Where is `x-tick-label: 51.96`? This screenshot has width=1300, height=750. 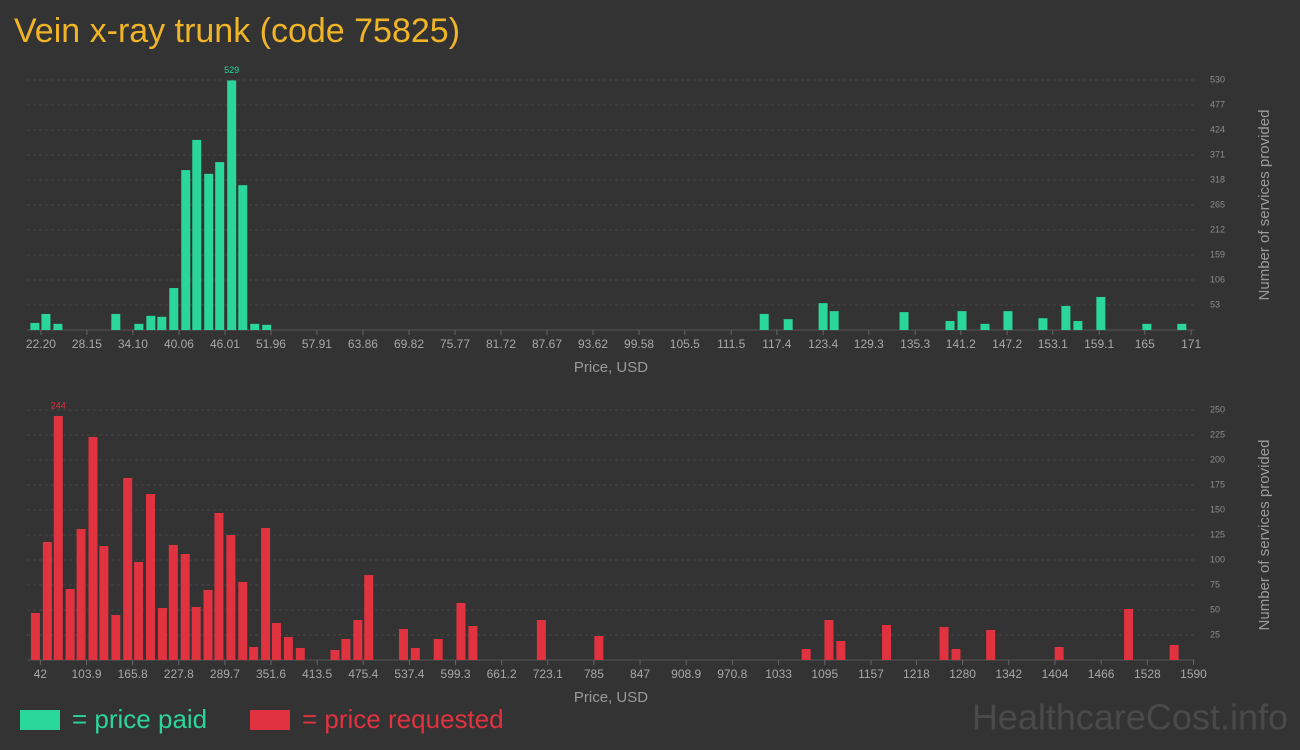
x-tick-label: 51.96 is located at coordinates (271, 344).